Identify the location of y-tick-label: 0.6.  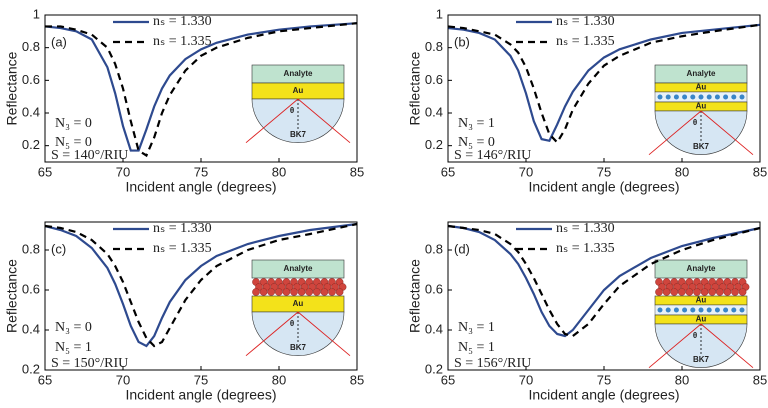
(434, 79).